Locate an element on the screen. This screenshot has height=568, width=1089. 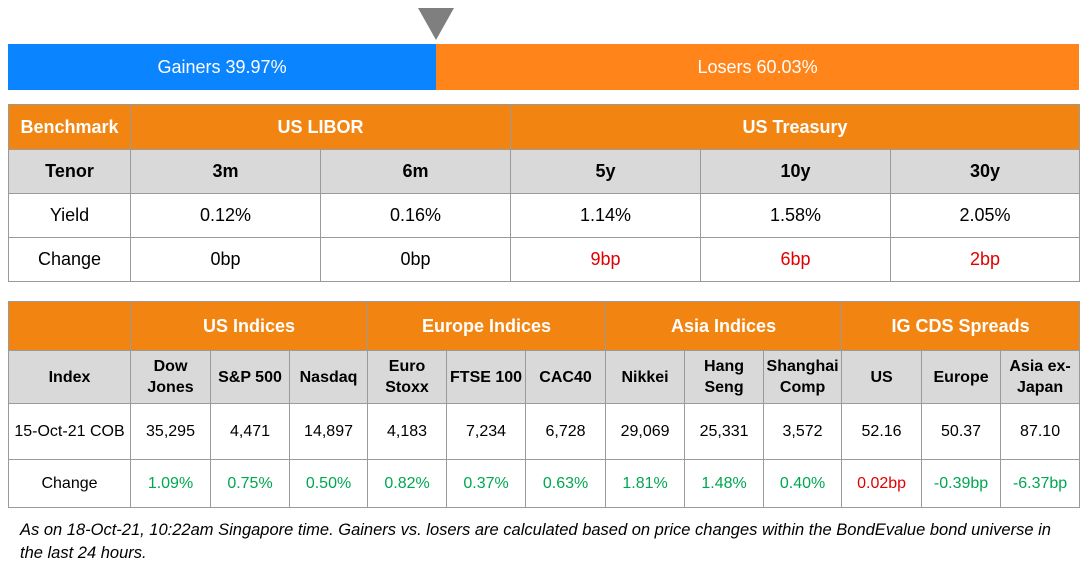
index-name-line: Stoxx is located at coordinates (407, 387).